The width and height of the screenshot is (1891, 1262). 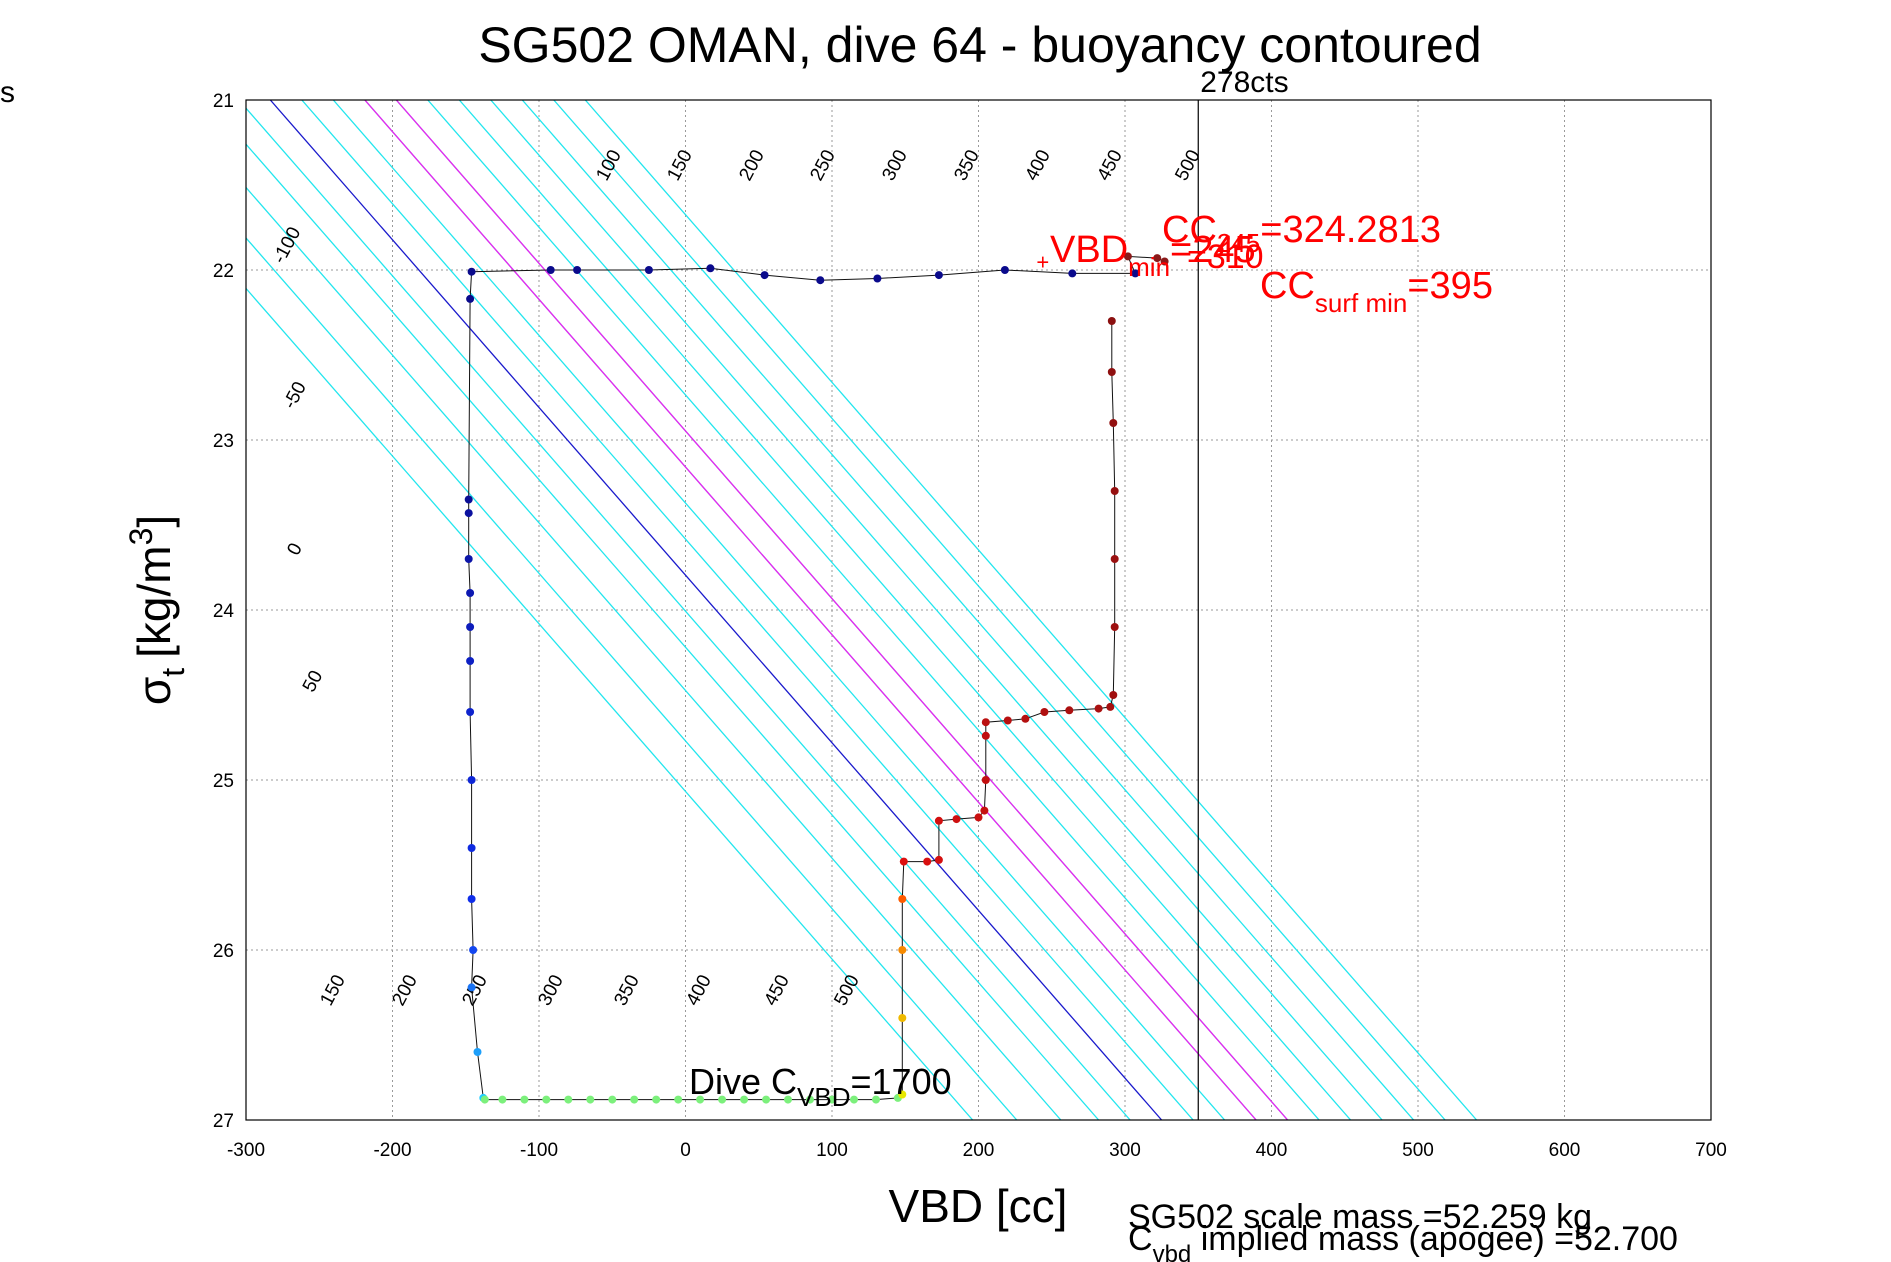 What do you see at coordinates (246, 1150) in the screenshot?
I see `x-tick-label: -300` at bounding box center [246, 1150].